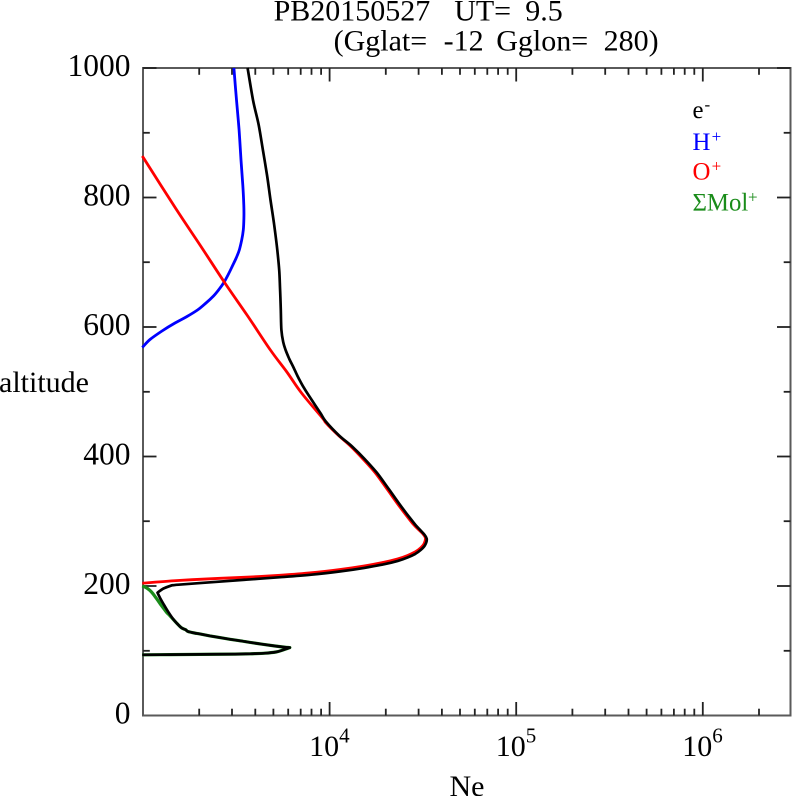 The image size is (792, 796). I want to click on svg-text: 0, so click(123, 712).